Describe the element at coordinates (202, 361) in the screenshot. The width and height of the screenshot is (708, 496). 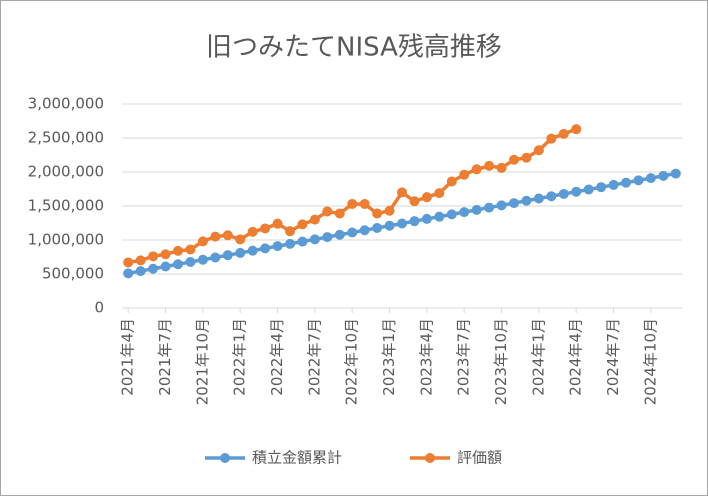
I see `x-tick-label: 2021年10月` at that location.